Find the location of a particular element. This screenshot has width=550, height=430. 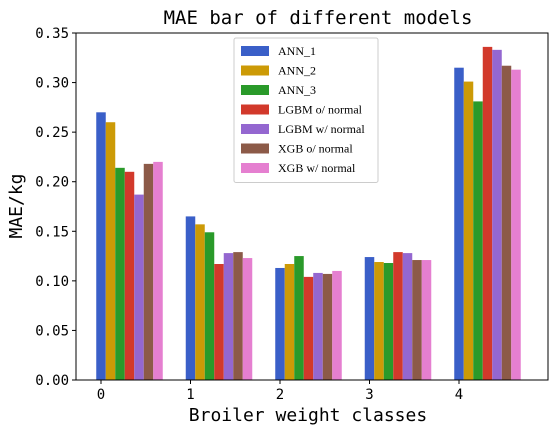

y-ticks-group: 0.00 0.05 0.10 0.15 0.20 0.25 0.30 0.35 is located at coordinates (55, 207).